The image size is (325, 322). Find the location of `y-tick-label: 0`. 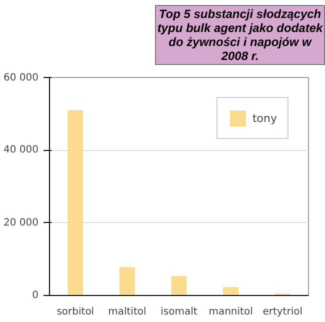

y-tick-label: 0 is located at coordinates (35, 295).